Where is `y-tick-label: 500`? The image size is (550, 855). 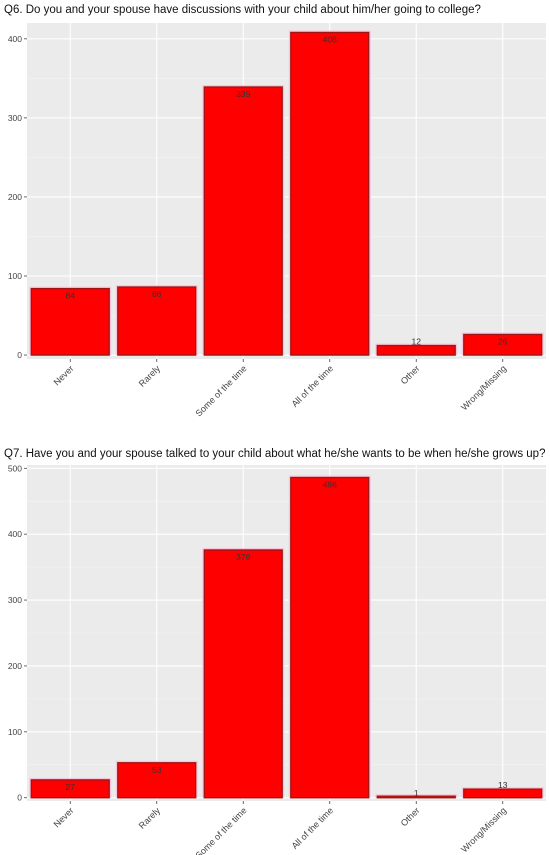 y-tick-label: 500 is located at coordinates (15, 469).